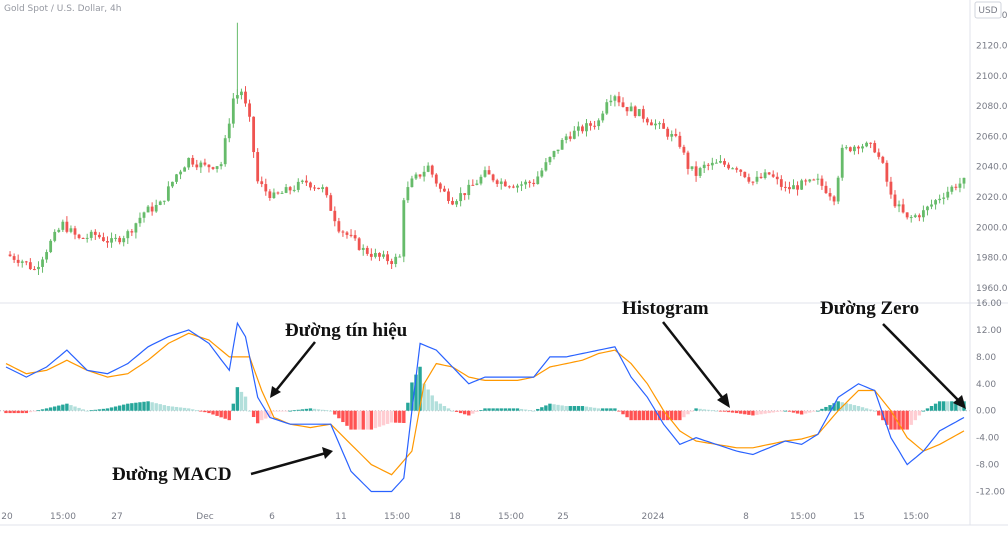 This screenshot has width=1008, height=556. What do you see at coordinates (7, 517) in the screenshot?
I see `time-tick-label: 20` at bounding box center [7, 517].